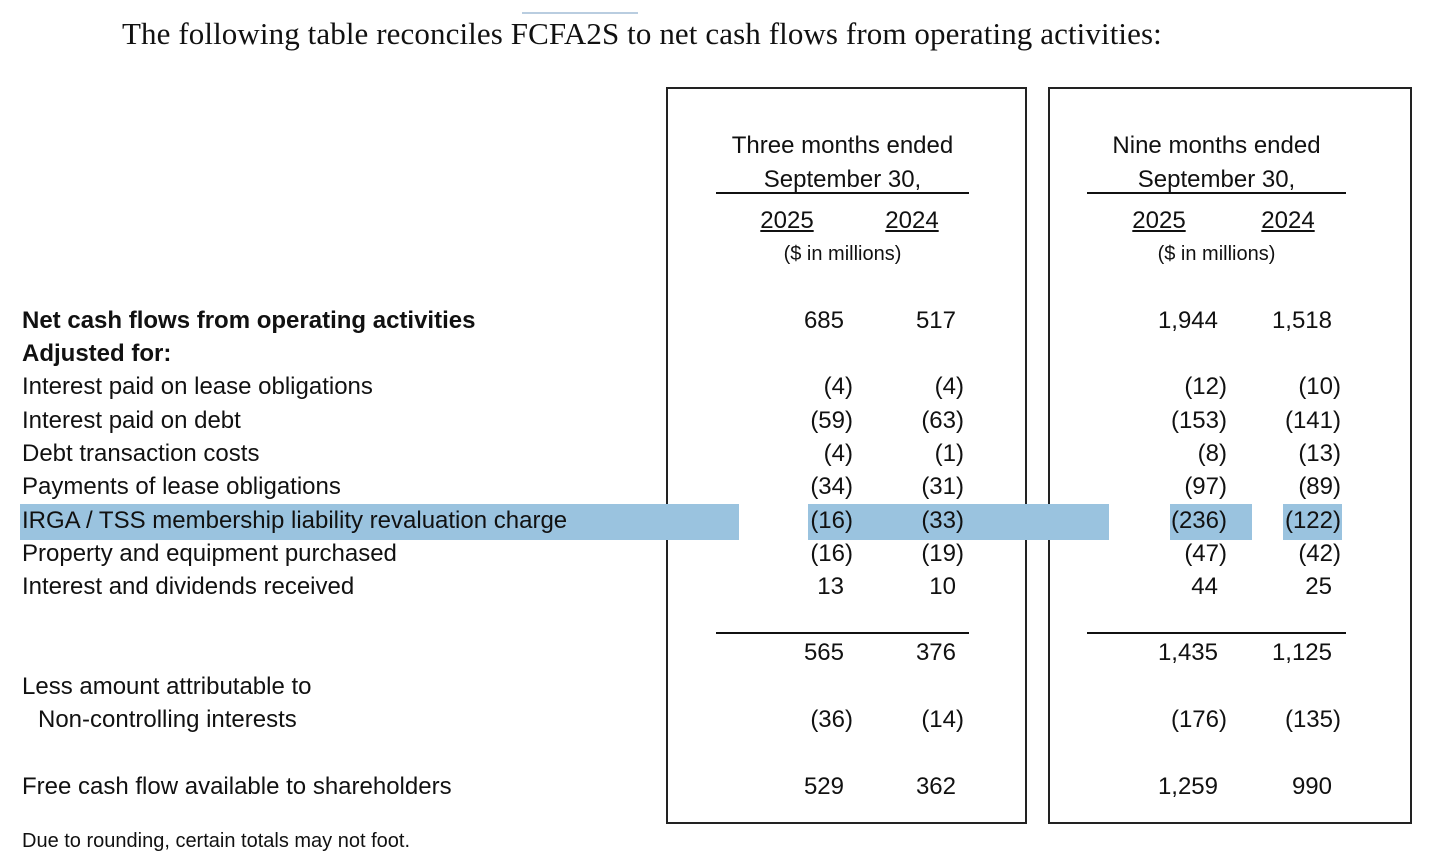 This screenshot has width=1444, height=866. I want to click on cell-noncontrolling-3m-2024: (14), so click(942, 719).